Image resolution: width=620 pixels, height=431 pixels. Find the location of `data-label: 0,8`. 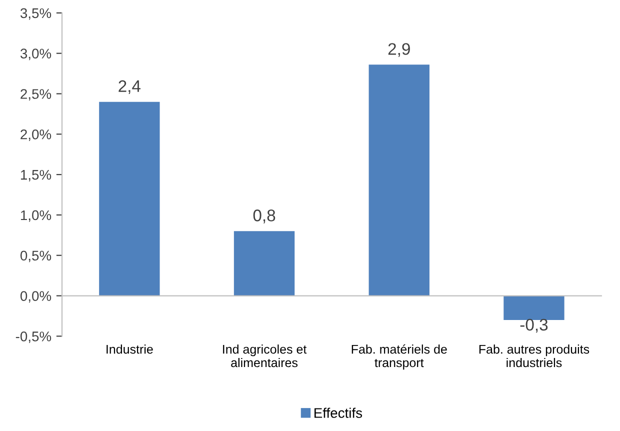

data-label: 0,8 is located at coordinates (264, 217).